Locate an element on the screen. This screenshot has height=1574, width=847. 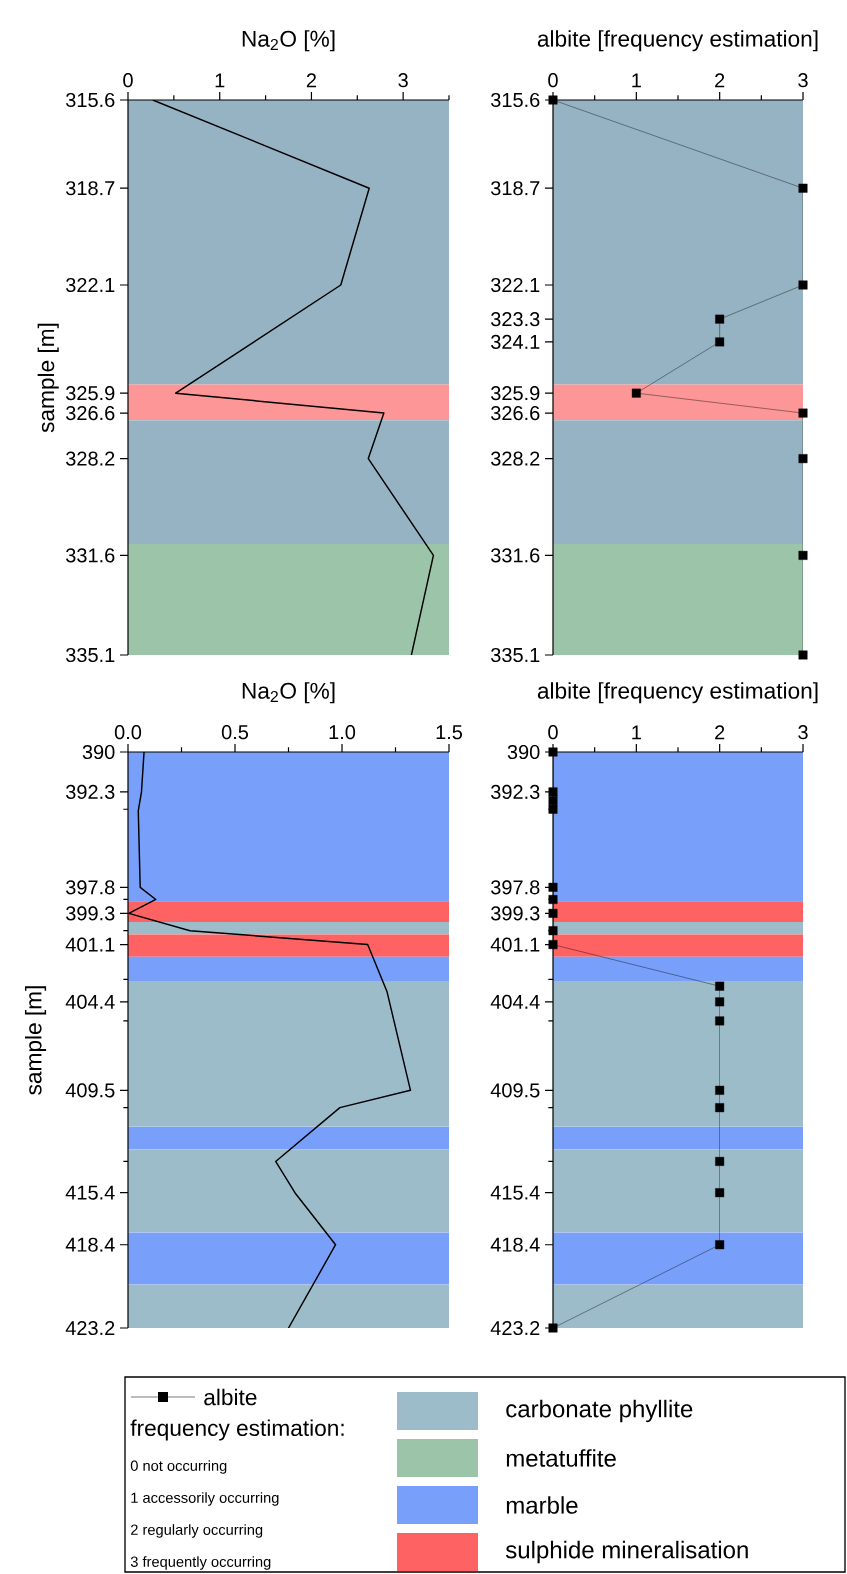
text: 1 accessorily occurring is located at coordinates (205, 1499).